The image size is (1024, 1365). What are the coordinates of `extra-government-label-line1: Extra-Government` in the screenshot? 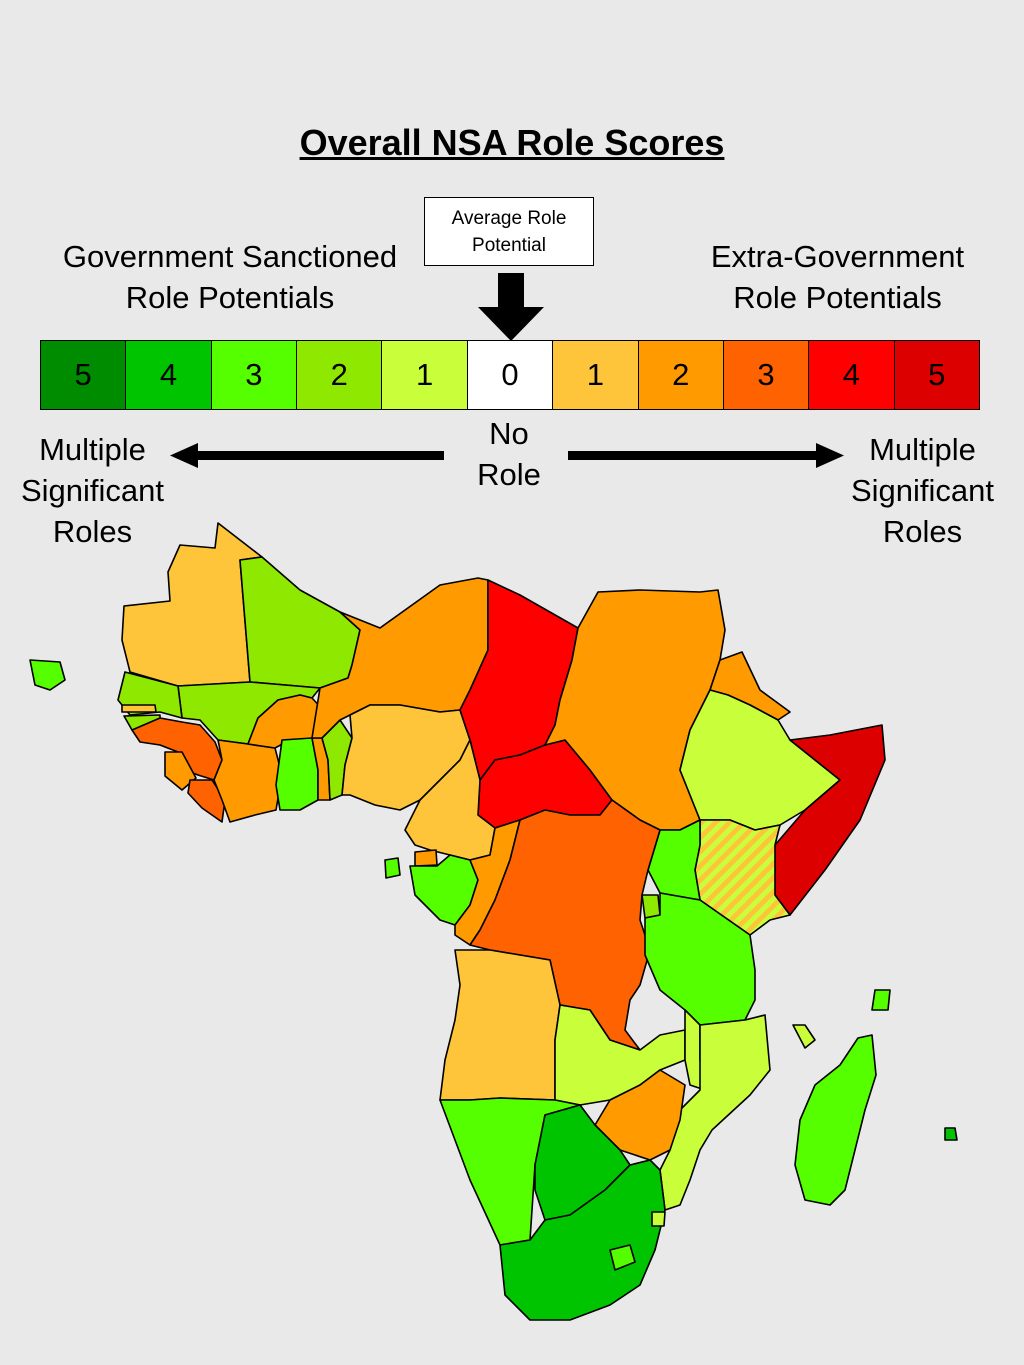 It's located at (837, 256).